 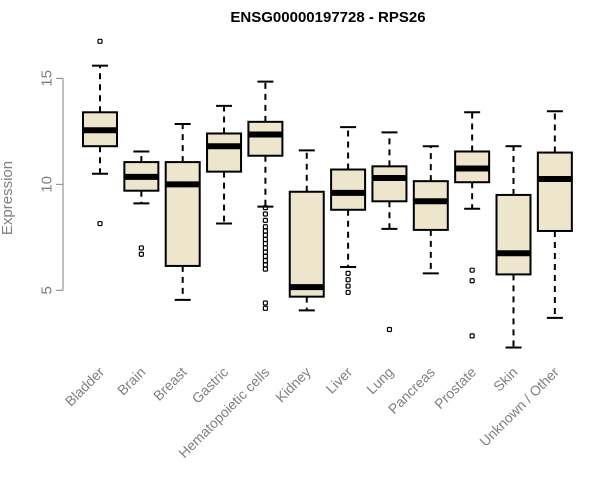 I want to click on box-prostate, so click(x=472, y=225).